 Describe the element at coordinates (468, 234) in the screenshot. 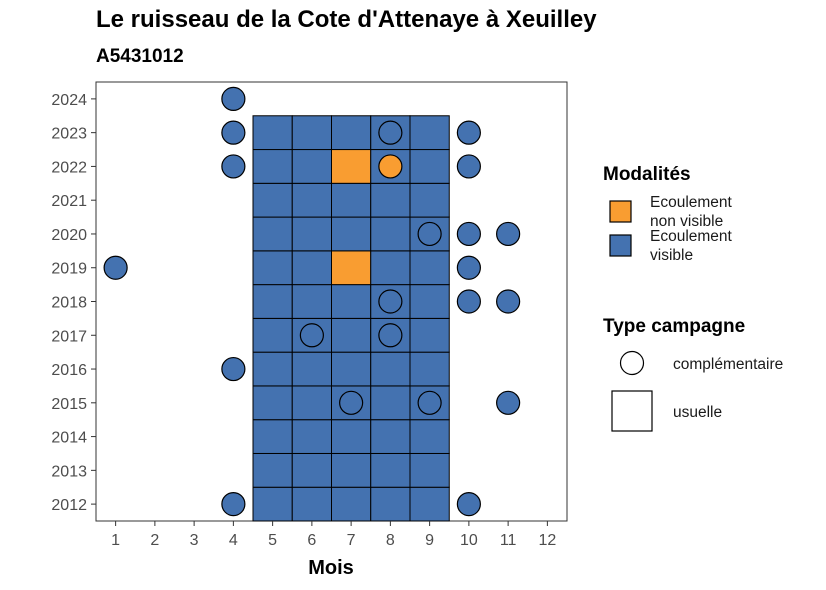

I see `point-10-2020` at that location.